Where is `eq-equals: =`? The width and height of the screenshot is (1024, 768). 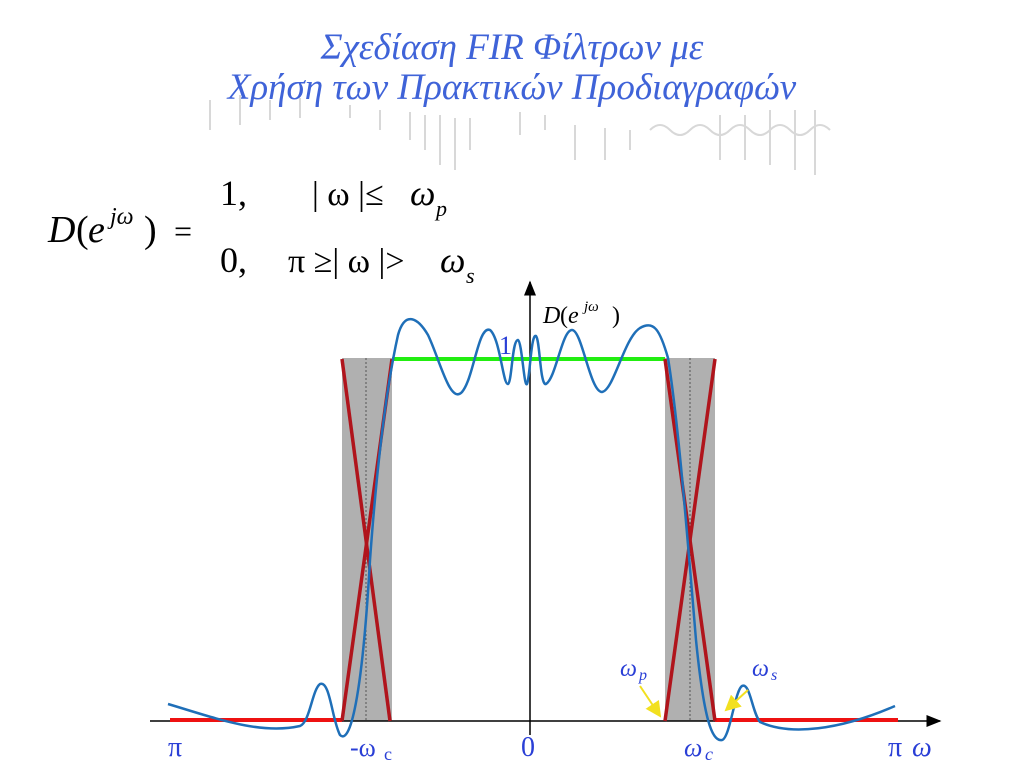
eq-equals: = is located at coordinates (183, 231).